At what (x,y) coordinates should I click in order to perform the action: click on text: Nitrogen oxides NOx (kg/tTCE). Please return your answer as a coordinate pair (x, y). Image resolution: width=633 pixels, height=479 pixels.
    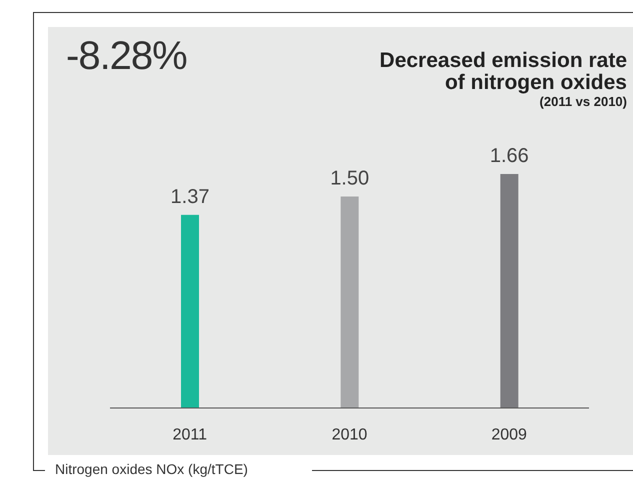
    Looking at the image, I should click on (151, 469).